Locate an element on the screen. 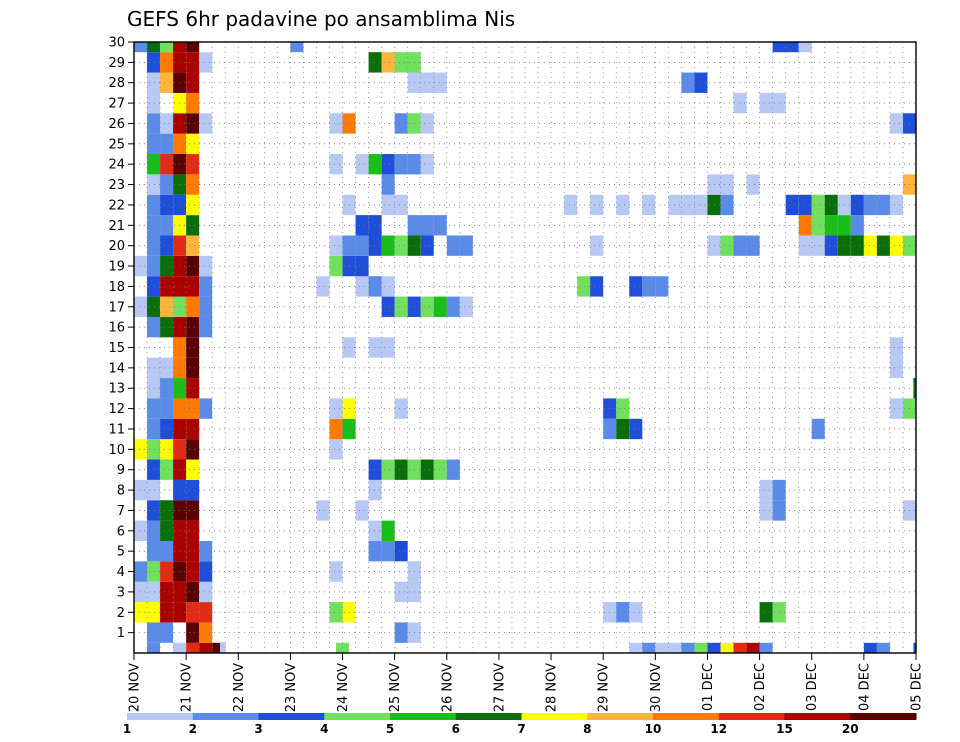 The width and height of the screenshot is (960, 742). colorbar-label: 6 is located at coordinates (456, 729).